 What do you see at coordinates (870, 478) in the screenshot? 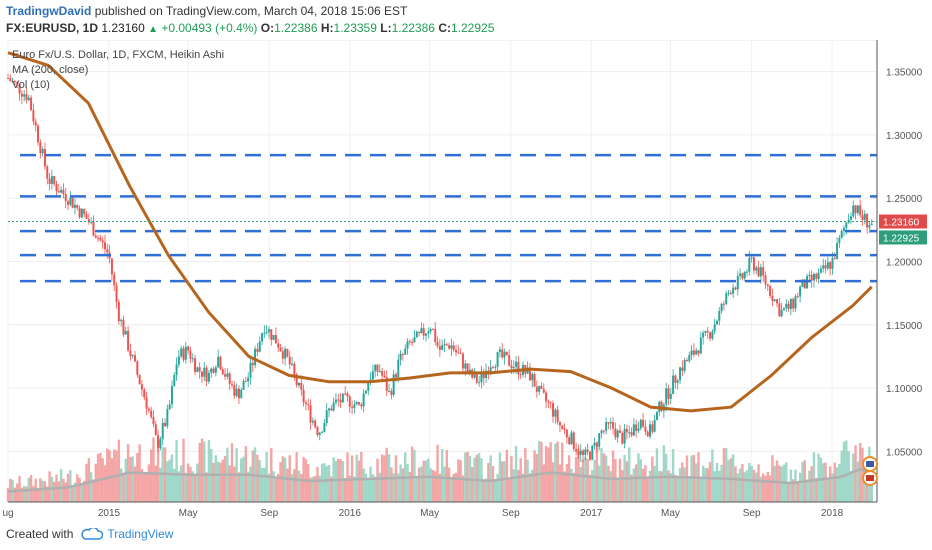
I see `event-flag-icon` at bounding box center [870, 478].